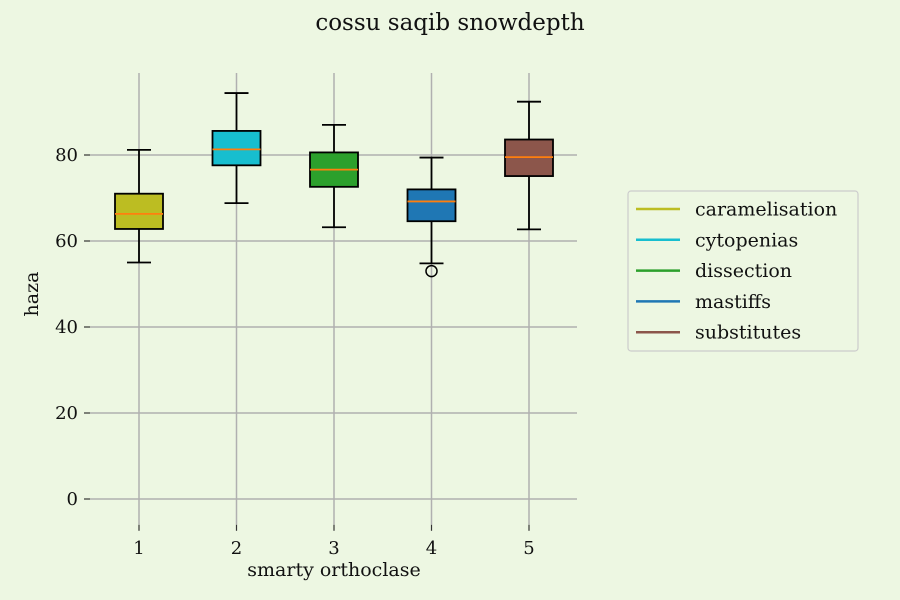 Image resolution: width=900 pixels, height=600 pixels. I want to click on box-group-mastiffs, so click(431, 217).